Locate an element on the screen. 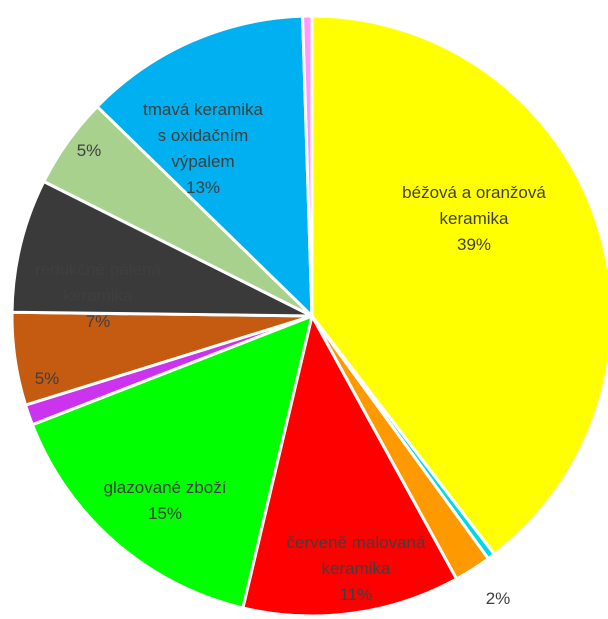 This screenshot has width=608, height=619. slice-percent-3: 11% is located at coordinates (356, 594).